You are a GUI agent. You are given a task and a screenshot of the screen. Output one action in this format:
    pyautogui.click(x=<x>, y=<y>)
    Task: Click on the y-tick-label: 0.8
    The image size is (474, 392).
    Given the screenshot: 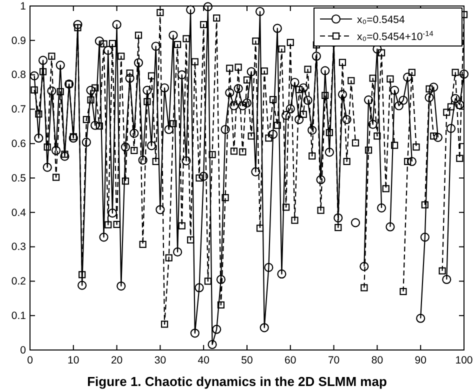 What is the action you would take?
    pyautogui.click(x=18, y=75)
    